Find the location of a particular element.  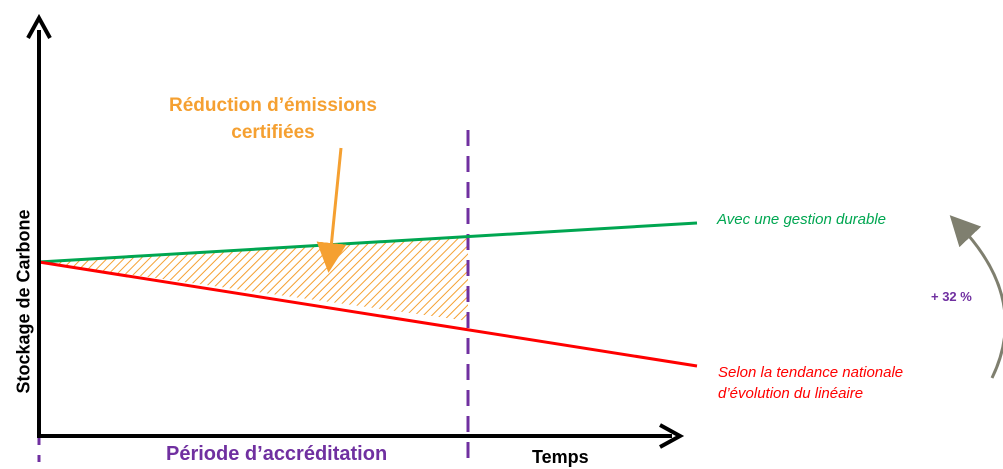

reduction-annotation-line-1: Réduction d’émissions is located at coordinates (273, 105).